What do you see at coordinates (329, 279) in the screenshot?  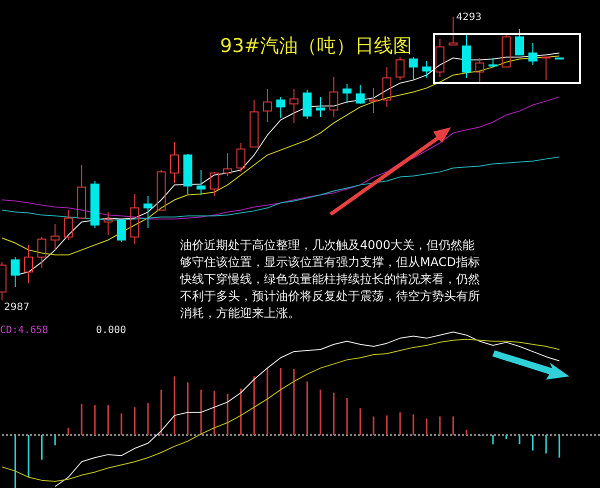 I see `annotation: 油价近期处于高位整理，几次触及4000大关，但仍然能够守住该位置，显示该位置有强力支撑，但从MACD指标快线下穿慢线，绿色负量能柱持续拉长的情况来看，仍然不利于多头，预计油价将反复处于震荡，待空方势头有所消耗，方能迎来上涨。` at bounding box center [329, 279].